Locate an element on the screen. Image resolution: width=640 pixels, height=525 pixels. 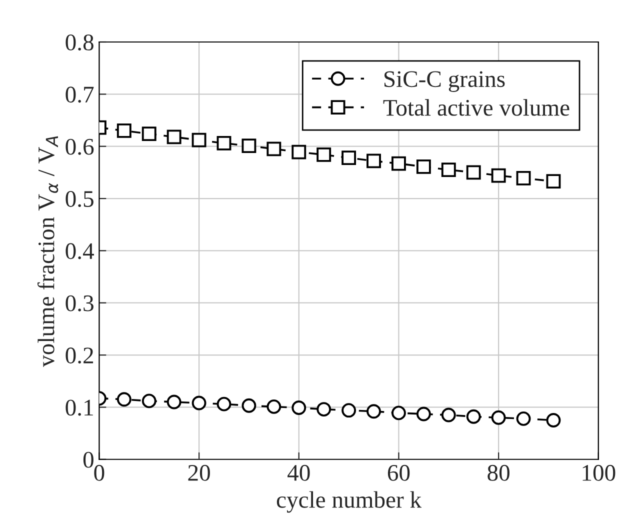
x-tick-label: 20 is located at coordinates (199, 472).